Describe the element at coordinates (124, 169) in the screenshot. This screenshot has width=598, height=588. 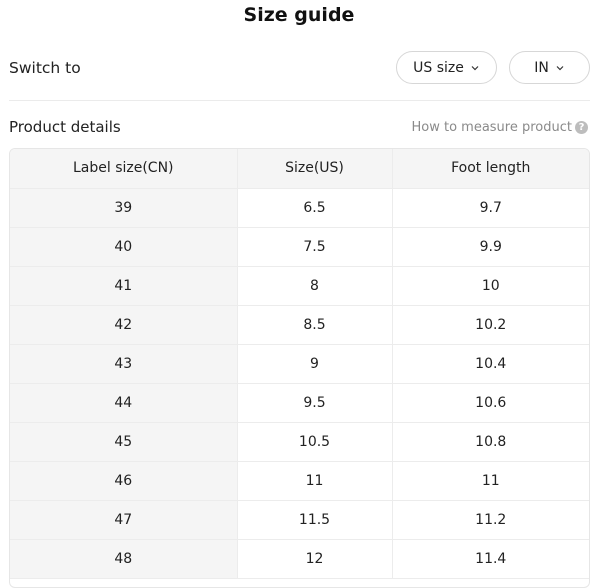
I see `column-header-label-size: Label size(CN)` at that location.